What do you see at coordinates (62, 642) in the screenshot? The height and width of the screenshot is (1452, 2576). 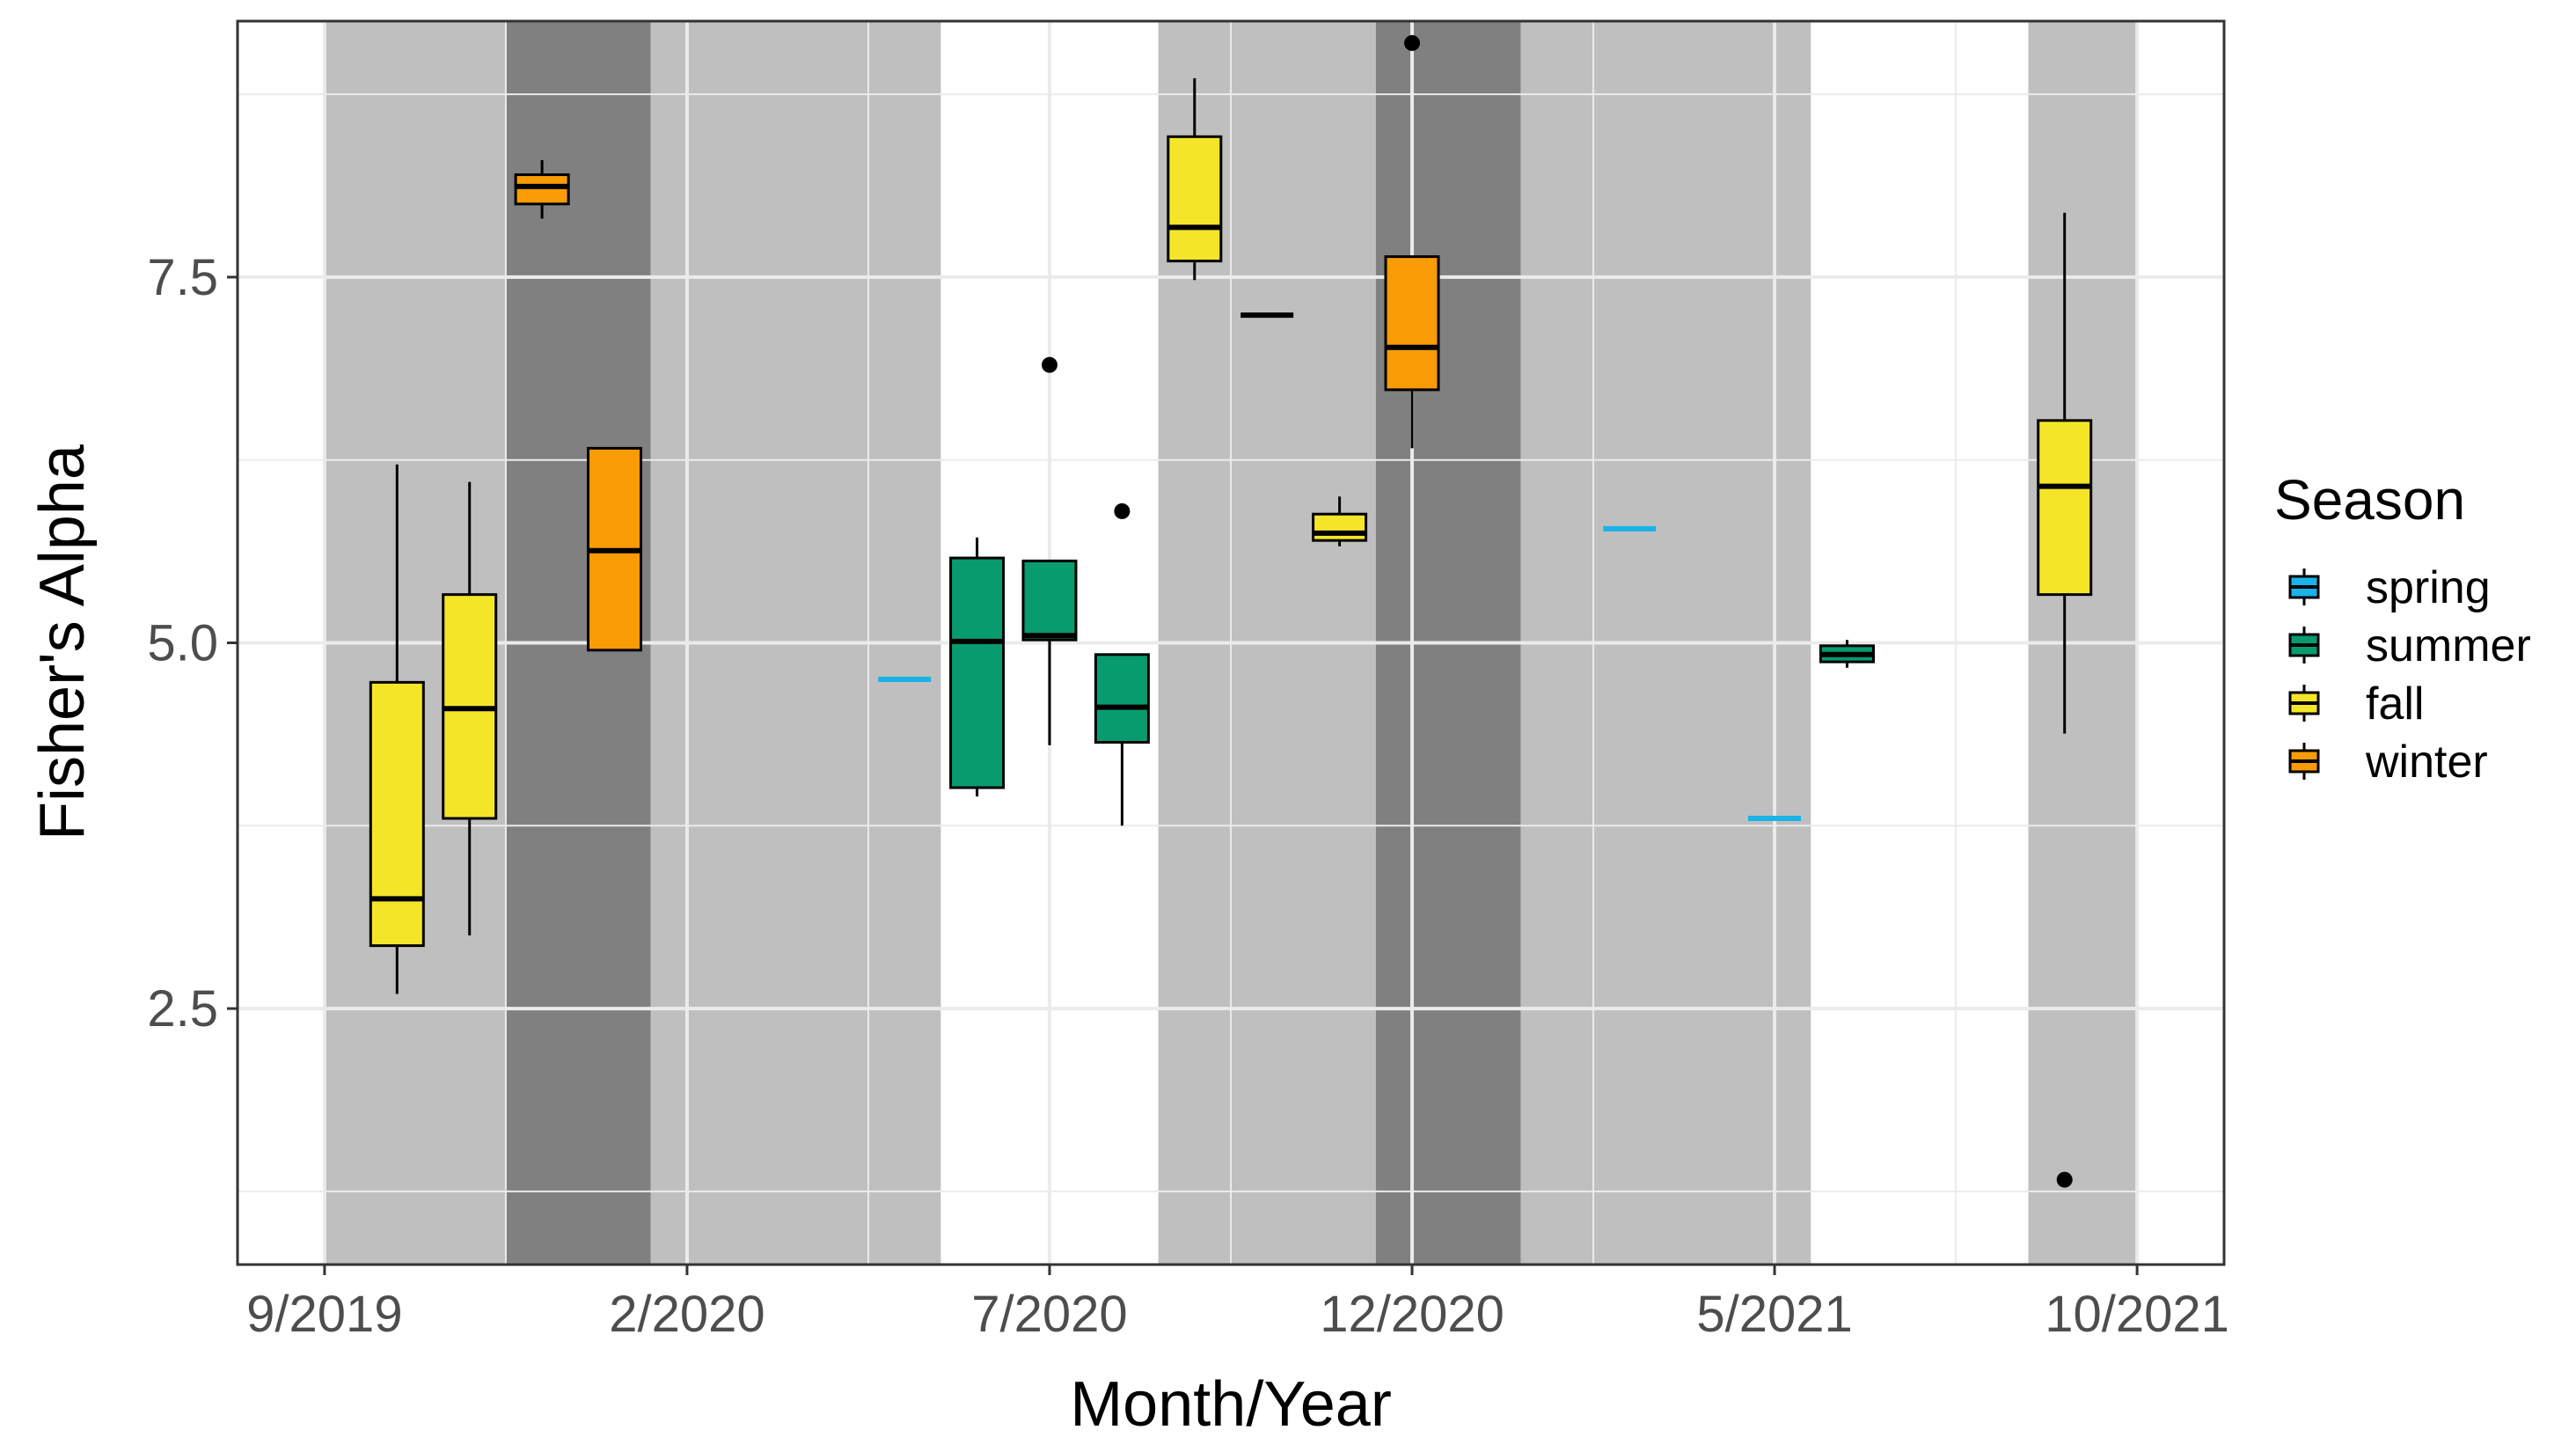 I see `y-axis-title: Fisher's Alpha` at bounding box center [62, 642].